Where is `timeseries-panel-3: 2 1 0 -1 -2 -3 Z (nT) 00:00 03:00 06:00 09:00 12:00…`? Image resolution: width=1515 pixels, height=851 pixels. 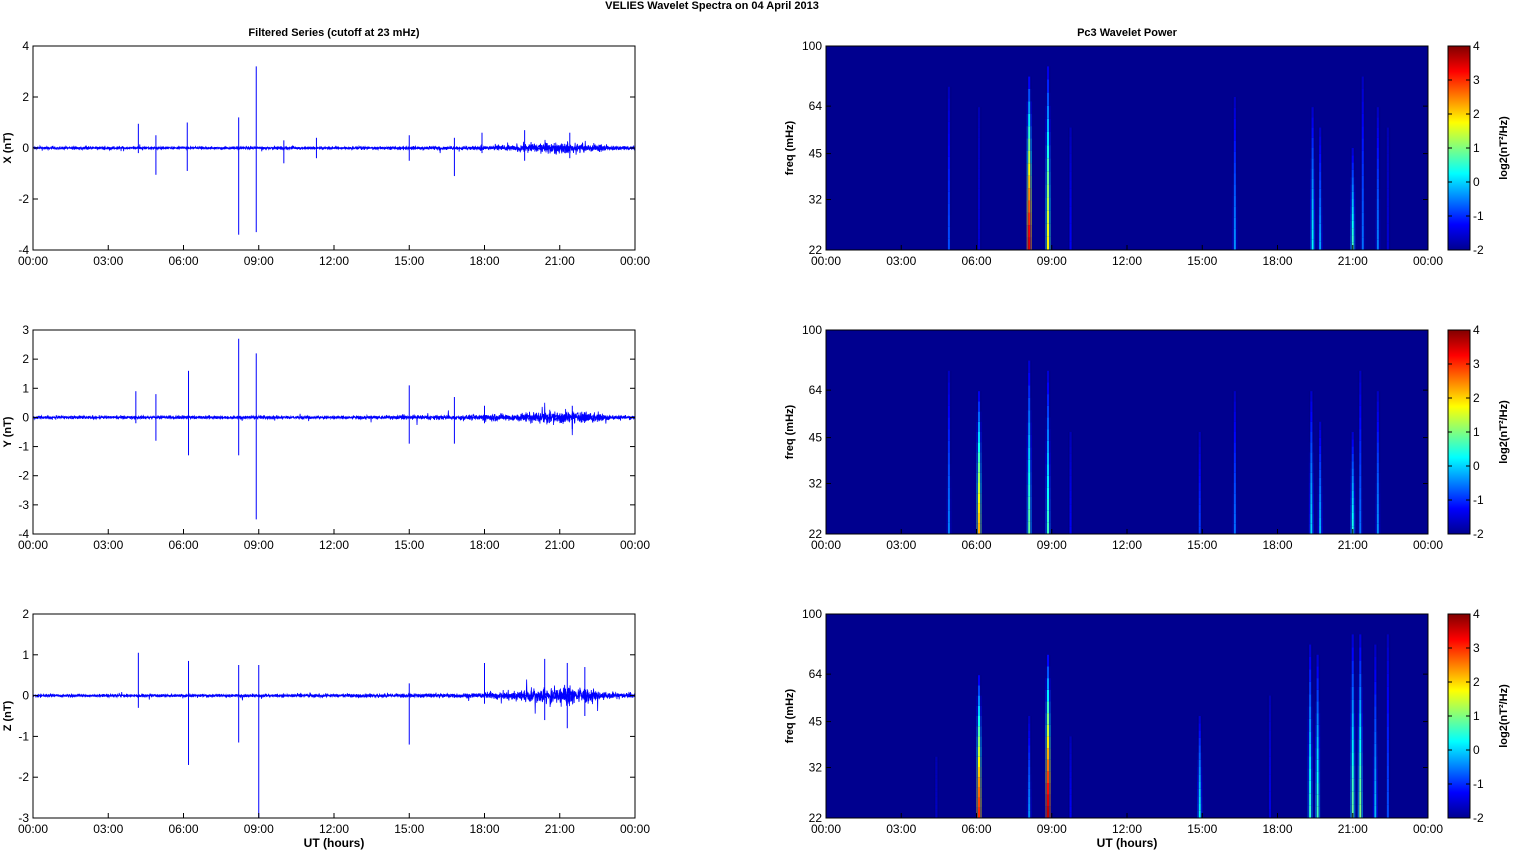 timeseries-panel-3: 2 1 0 -1 -2 -3 Z (nT) 00:00 03:00 06:00 09:00 12:00… is located at coordinates (326, 728).